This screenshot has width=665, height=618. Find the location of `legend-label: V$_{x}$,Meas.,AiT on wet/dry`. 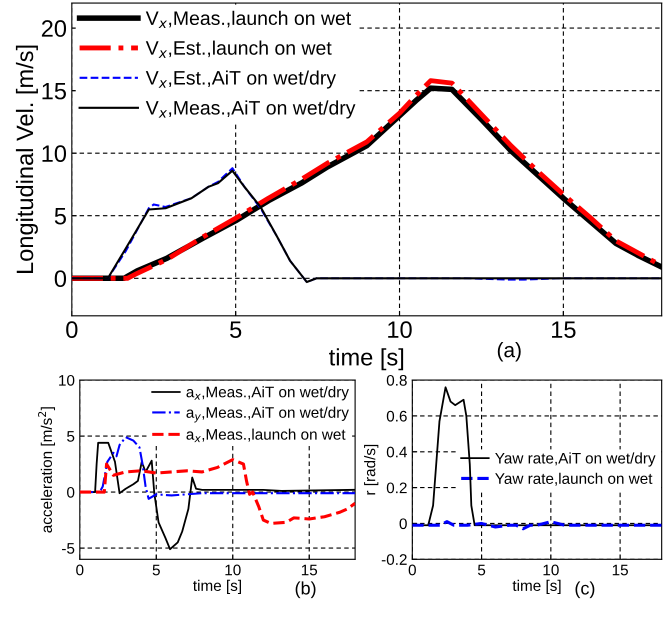

legend-label: V$_{x}$,Meas.,AiT on wet/dry is located at coordinates (251, 109).